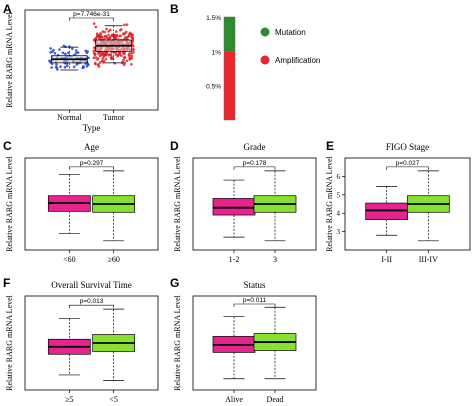 The height and width of the screenshot is (406, 474). Describe the element at coordinates (92, 301) in the screenshot. I see `panel-f-pvalue-label: p=0.013` at that location.